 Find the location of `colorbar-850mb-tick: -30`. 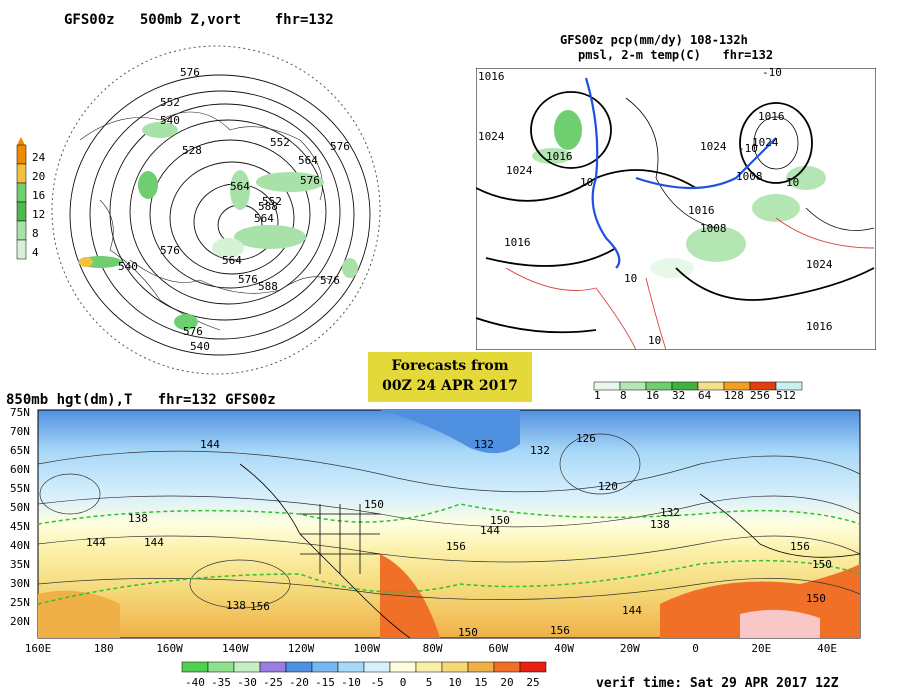

colorbar-850mb-tick: -30 is located at coordinates (247, 682).